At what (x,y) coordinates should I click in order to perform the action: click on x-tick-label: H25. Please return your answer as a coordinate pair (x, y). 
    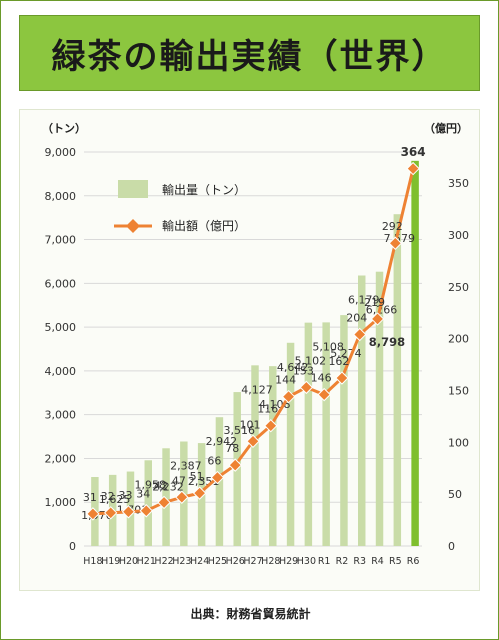
    Looking at the image, I should click on (217, 561).